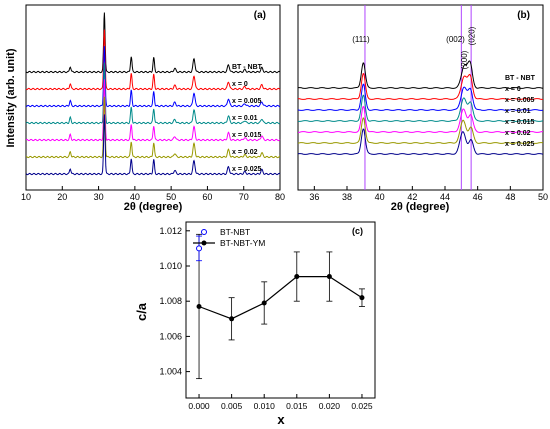  I want to click on panel-c-xlabel: x, so click(281, 419).